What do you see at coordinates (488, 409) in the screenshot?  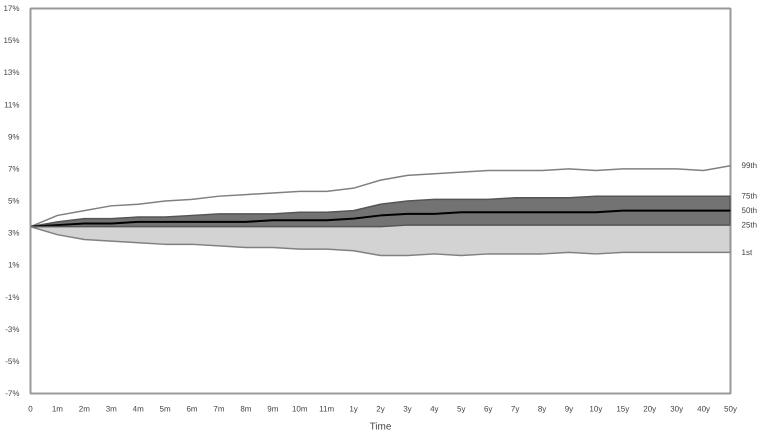 I see `x-tick-label: 6y` at bounding box center [488, 409].